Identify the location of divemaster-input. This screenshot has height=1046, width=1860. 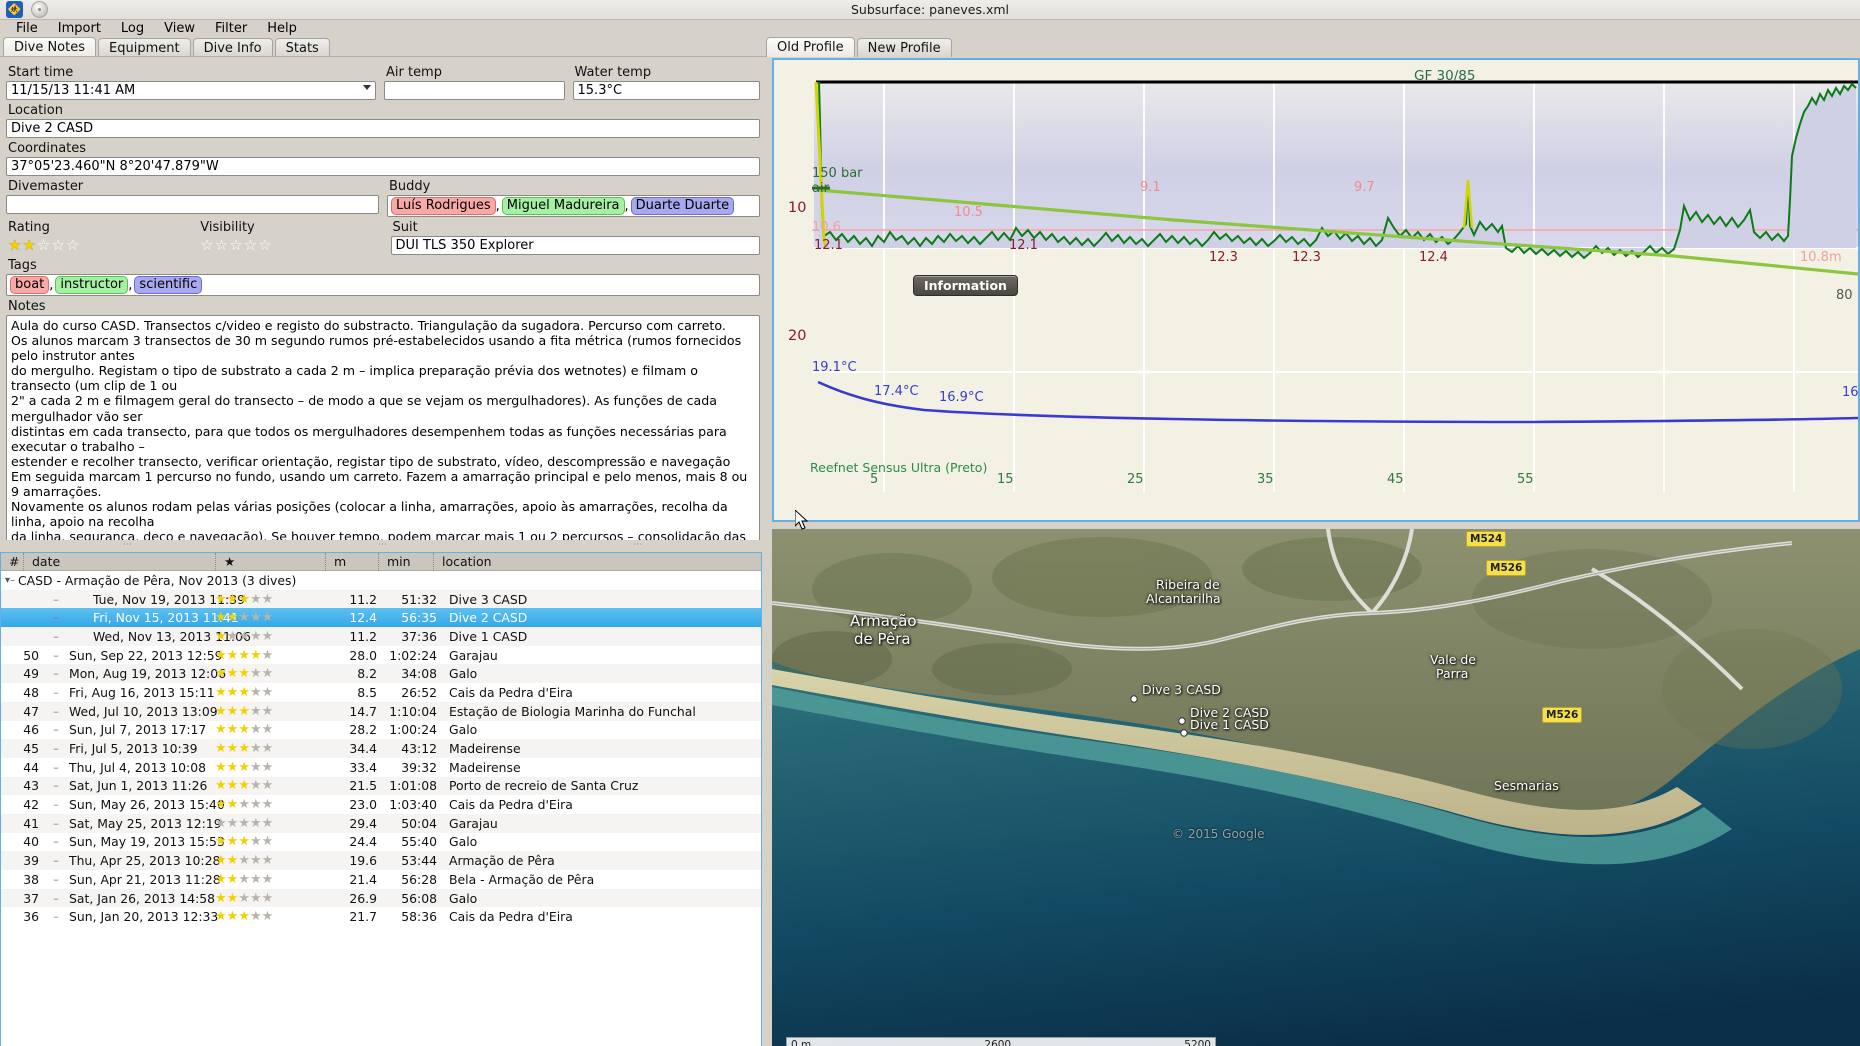
(192, 204).